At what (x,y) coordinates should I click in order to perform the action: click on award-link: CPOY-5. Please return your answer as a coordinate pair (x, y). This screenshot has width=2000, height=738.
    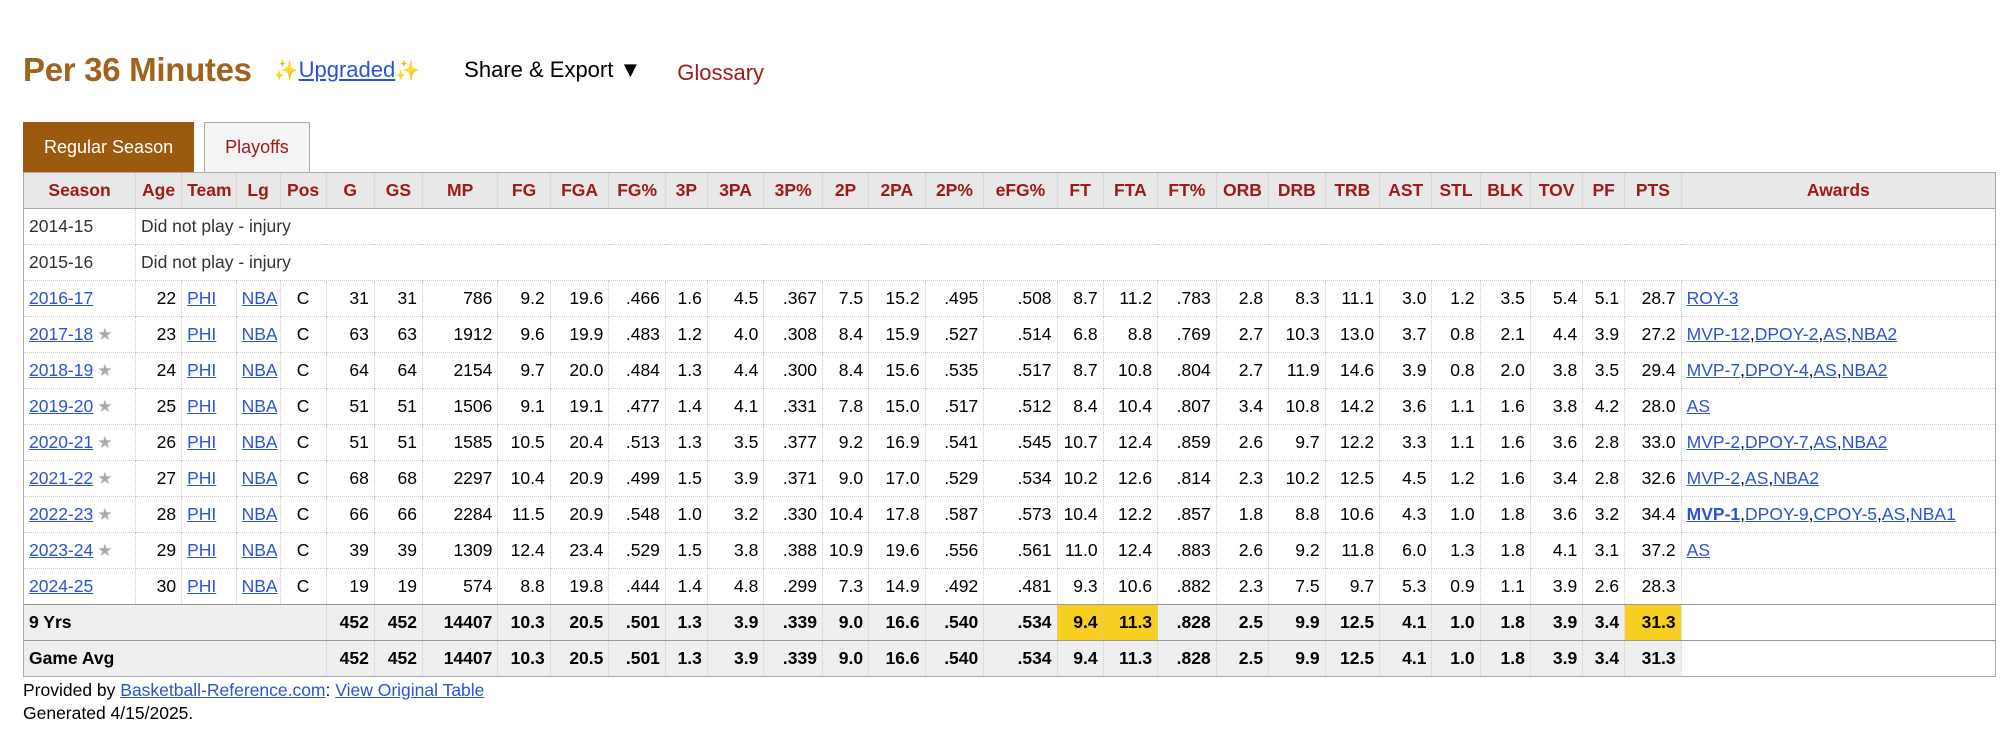
    Looking at the image, I should click on (1845, 514).